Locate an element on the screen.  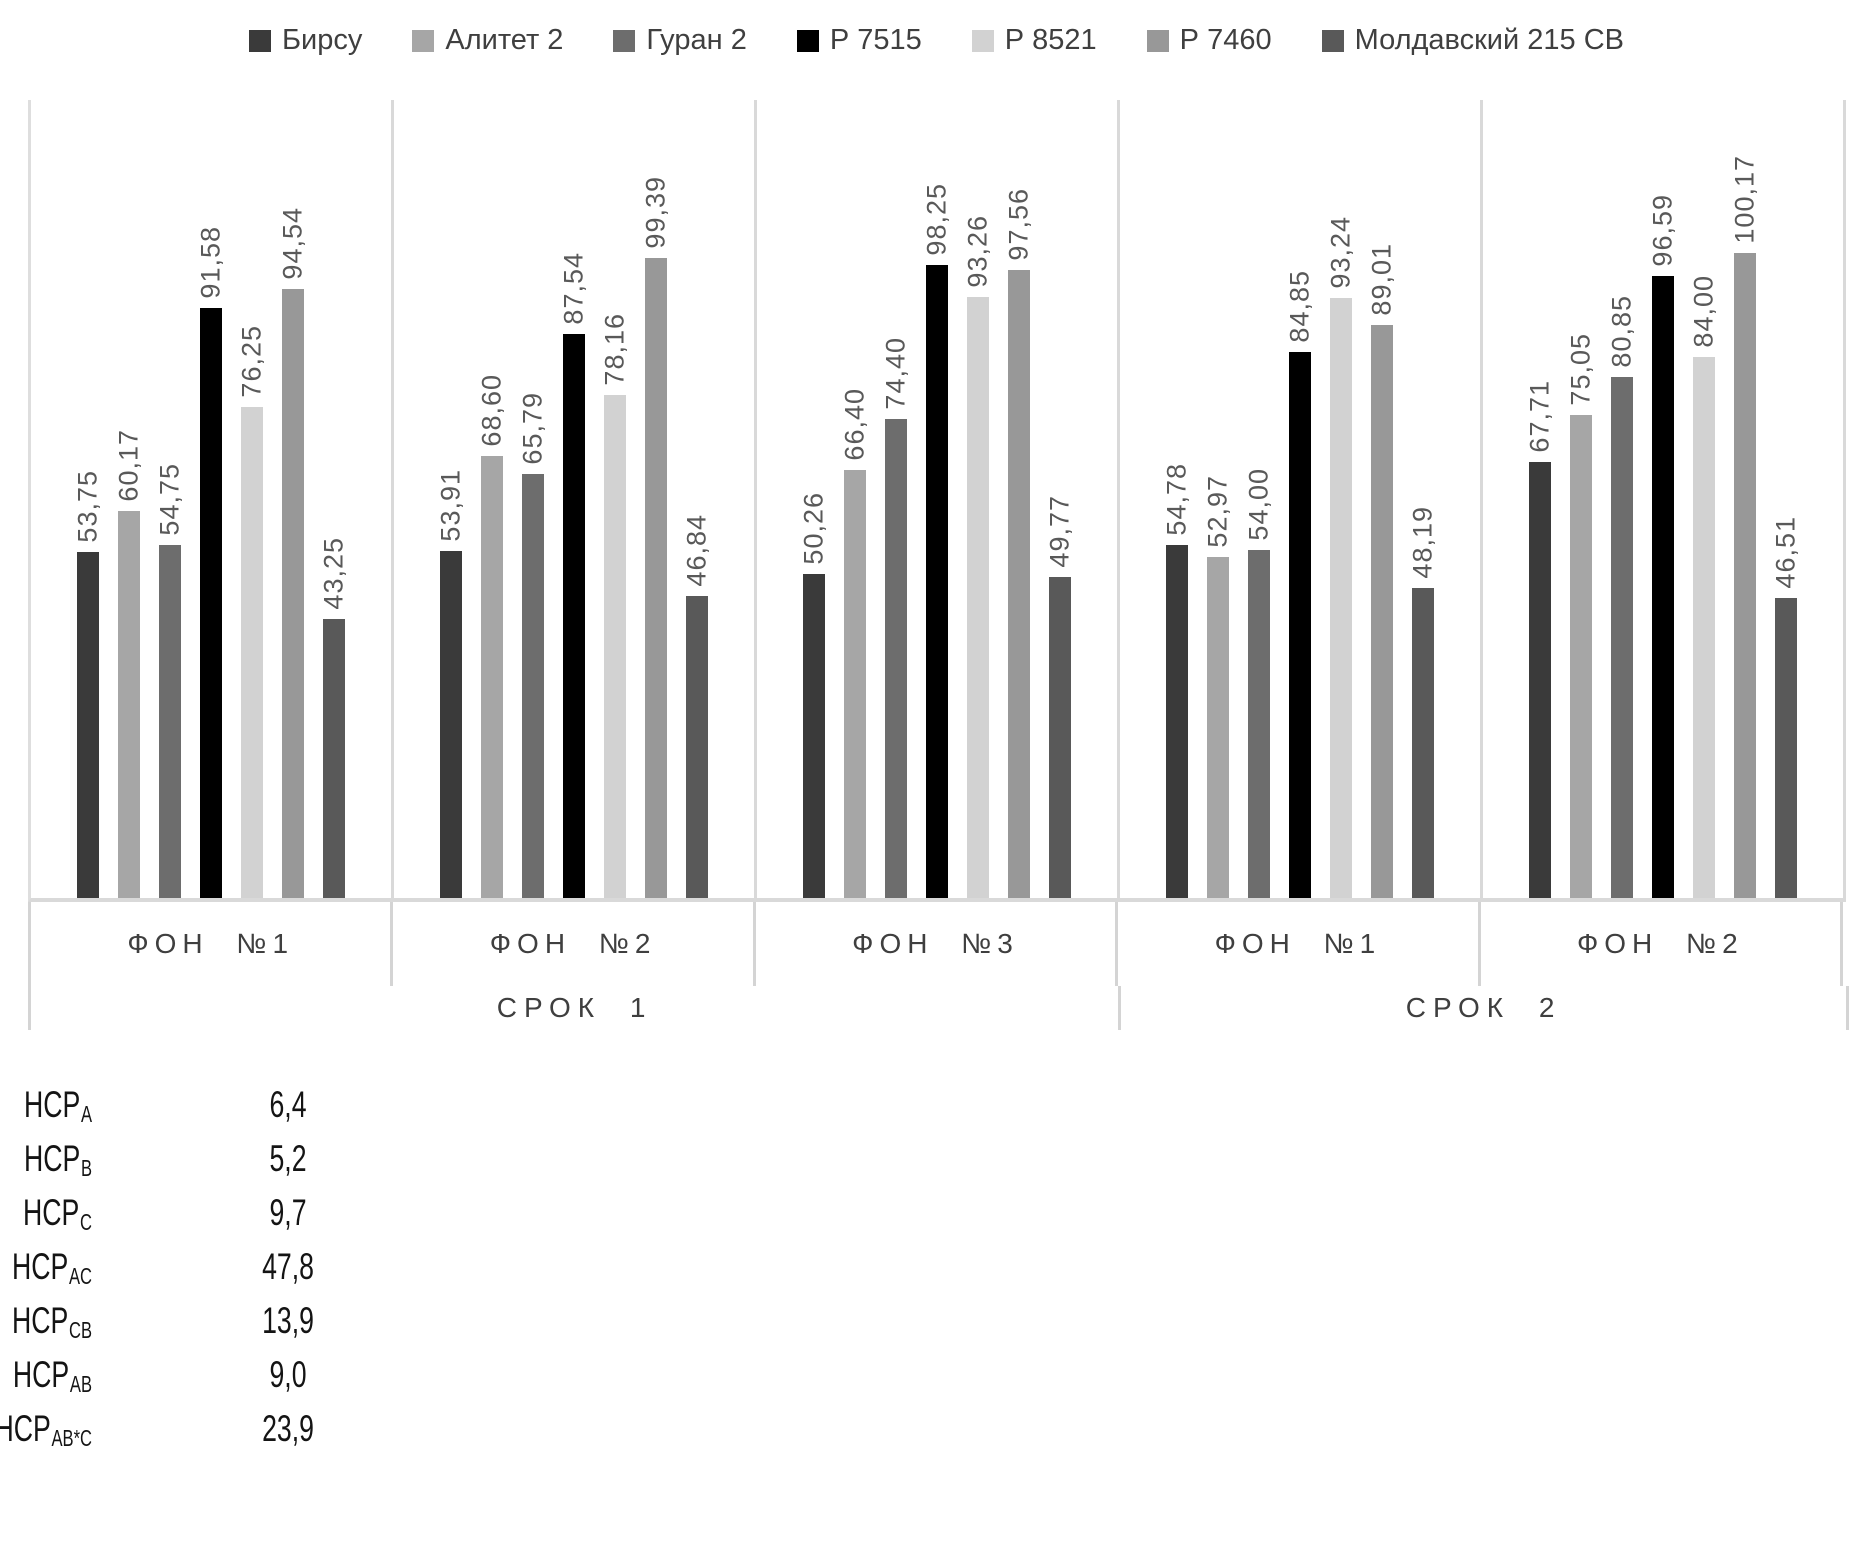
bar: 43,25 is located at coordinates (334, 717).